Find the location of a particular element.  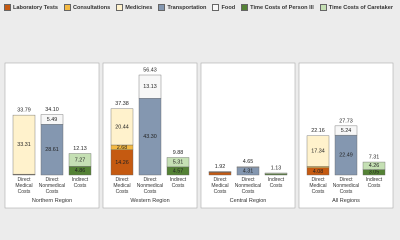

total-label: 1.13 is located at coordinates (276, 168).